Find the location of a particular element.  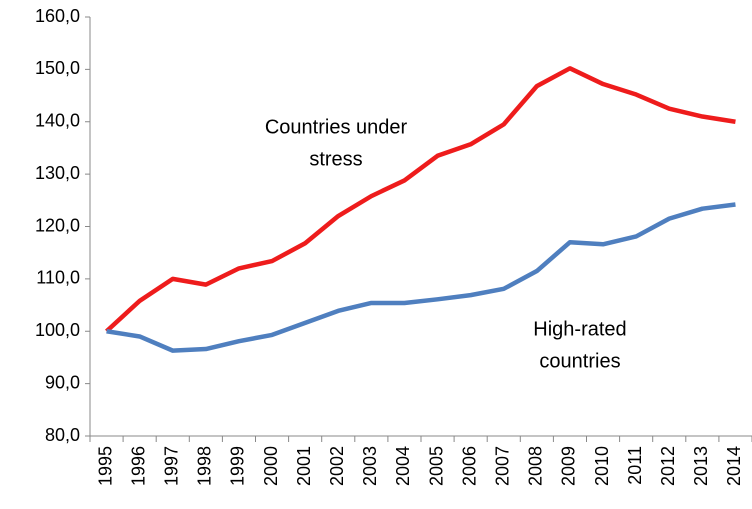

x-tick-label: 2011 is located at coordinates (635, 465).